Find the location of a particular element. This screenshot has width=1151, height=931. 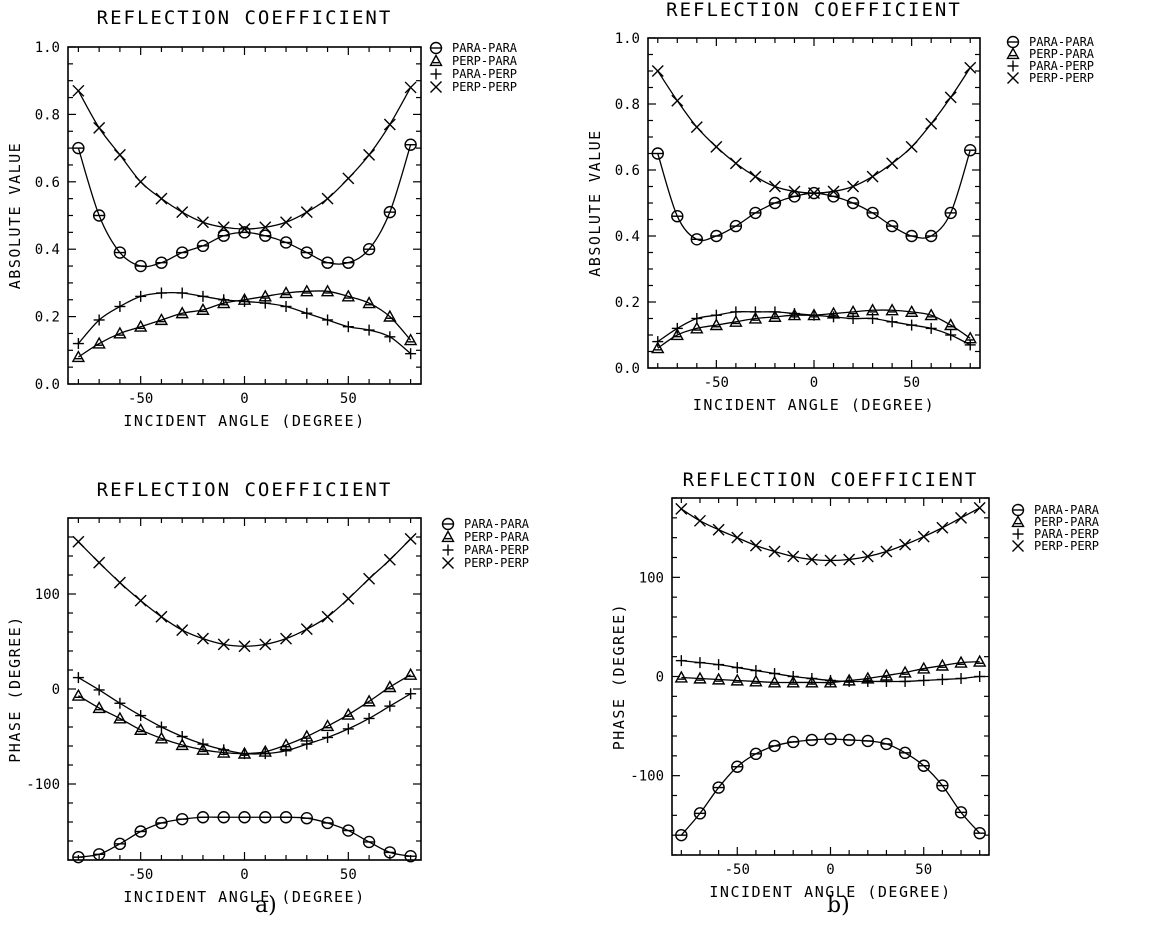

plot-frame is located at coordinates (244, 689).